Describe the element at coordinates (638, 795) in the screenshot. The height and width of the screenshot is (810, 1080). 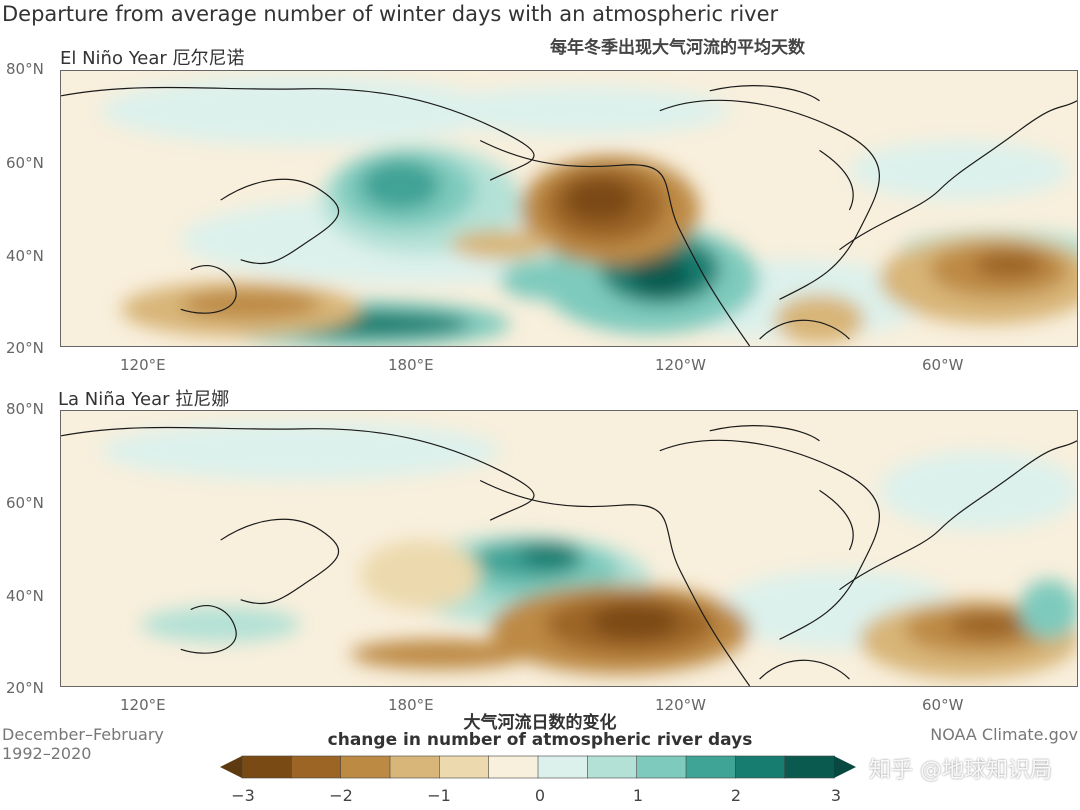
I see `colorbar-tick-1: 1` at that location.